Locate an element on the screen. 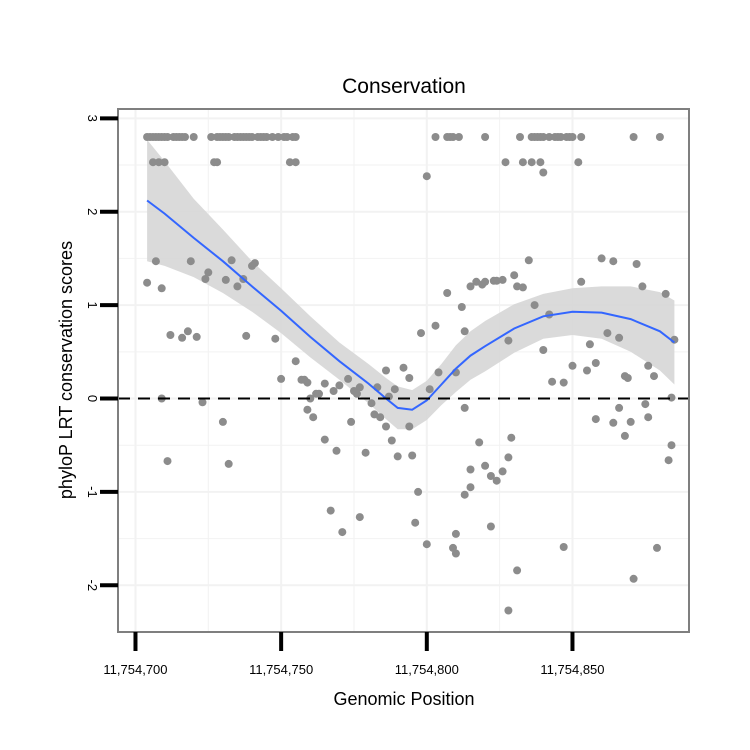 This screenshot has height=750, width=750. x-tick-label: 11,754,750 is located at coordinates (281, 669).